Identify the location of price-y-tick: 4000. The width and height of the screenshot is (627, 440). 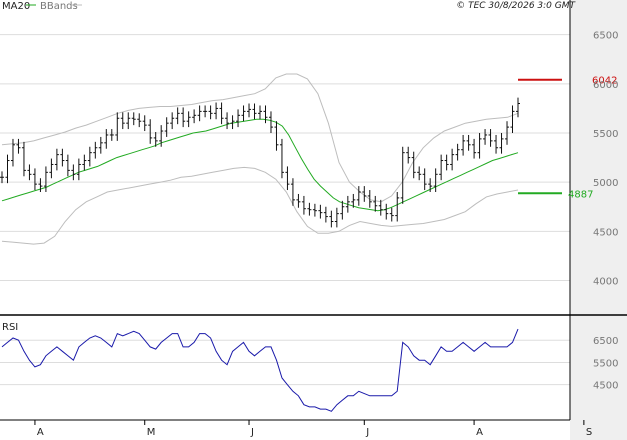
(605, 282).